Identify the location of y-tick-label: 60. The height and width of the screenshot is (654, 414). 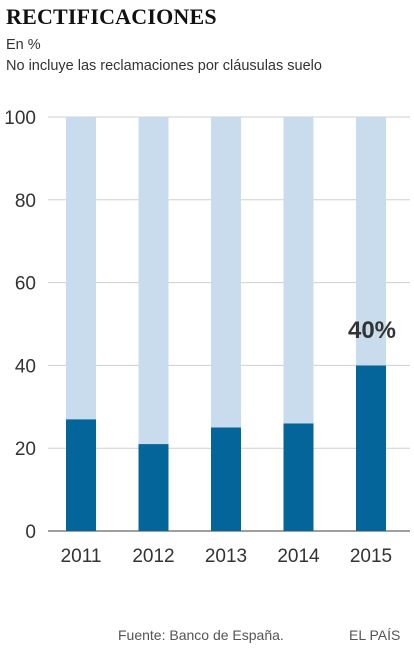
(25, 284).